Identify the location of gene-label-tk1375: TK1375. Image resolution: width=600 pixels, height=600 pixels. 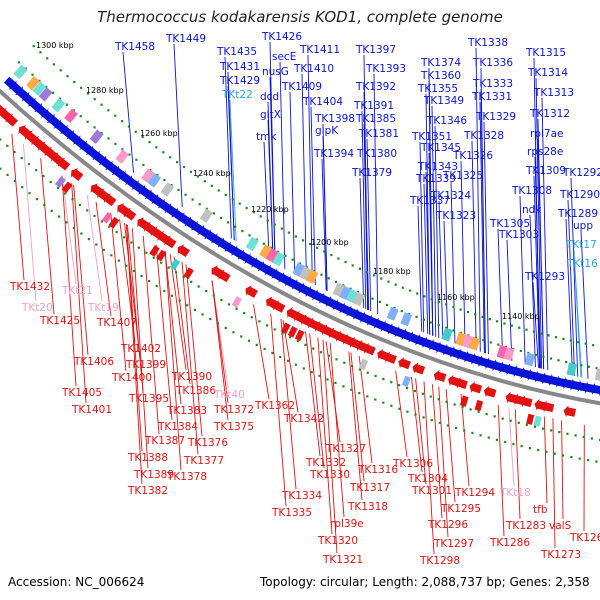
(233, 427).